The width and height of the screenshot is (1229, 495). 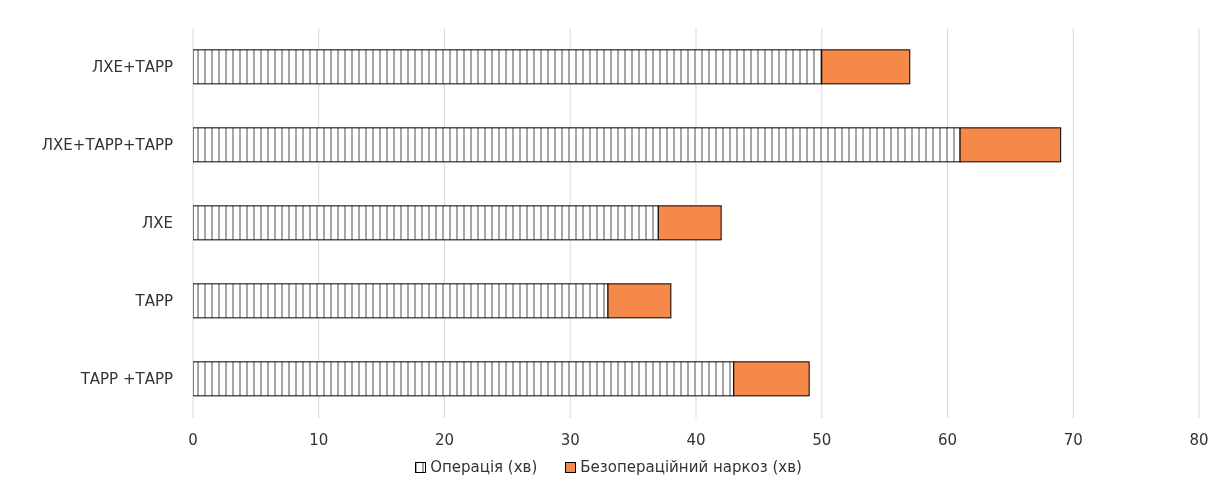 I want to click on y-tick-label: ТАРР +ТАРР, so click(x=126, y=379).